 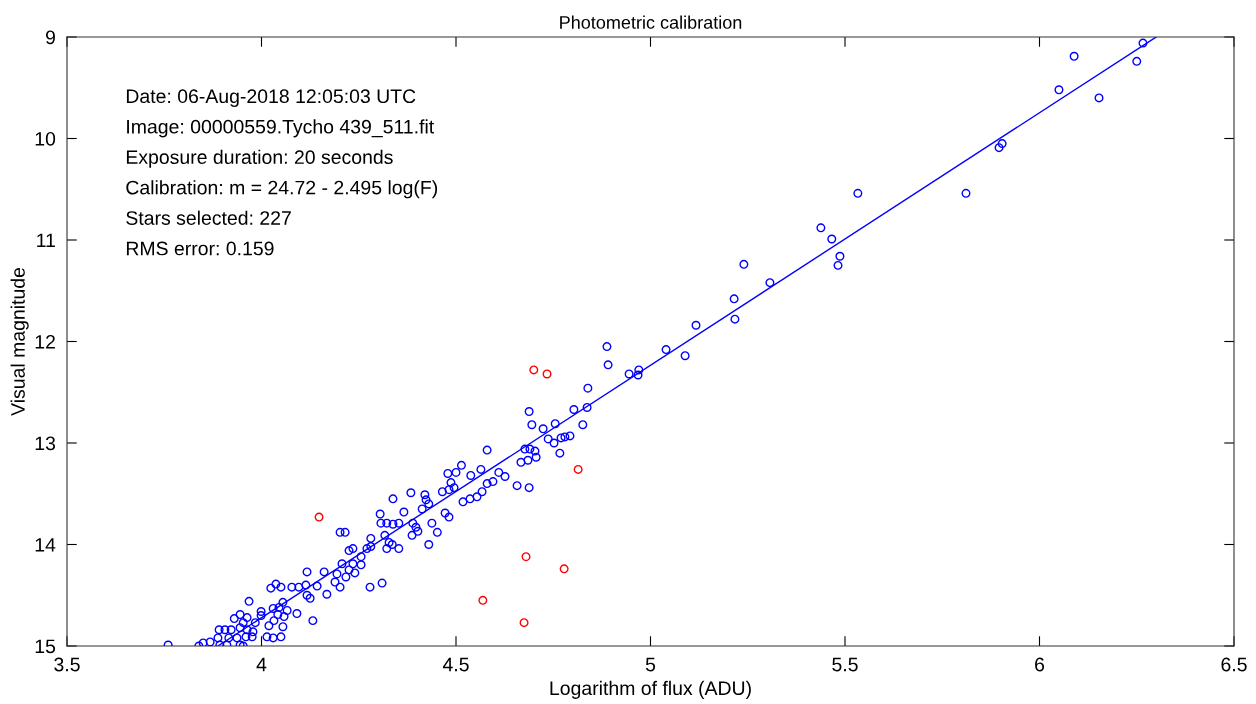 I want to click on annotation: Stars selected: 227, so click(x=208, y=217).